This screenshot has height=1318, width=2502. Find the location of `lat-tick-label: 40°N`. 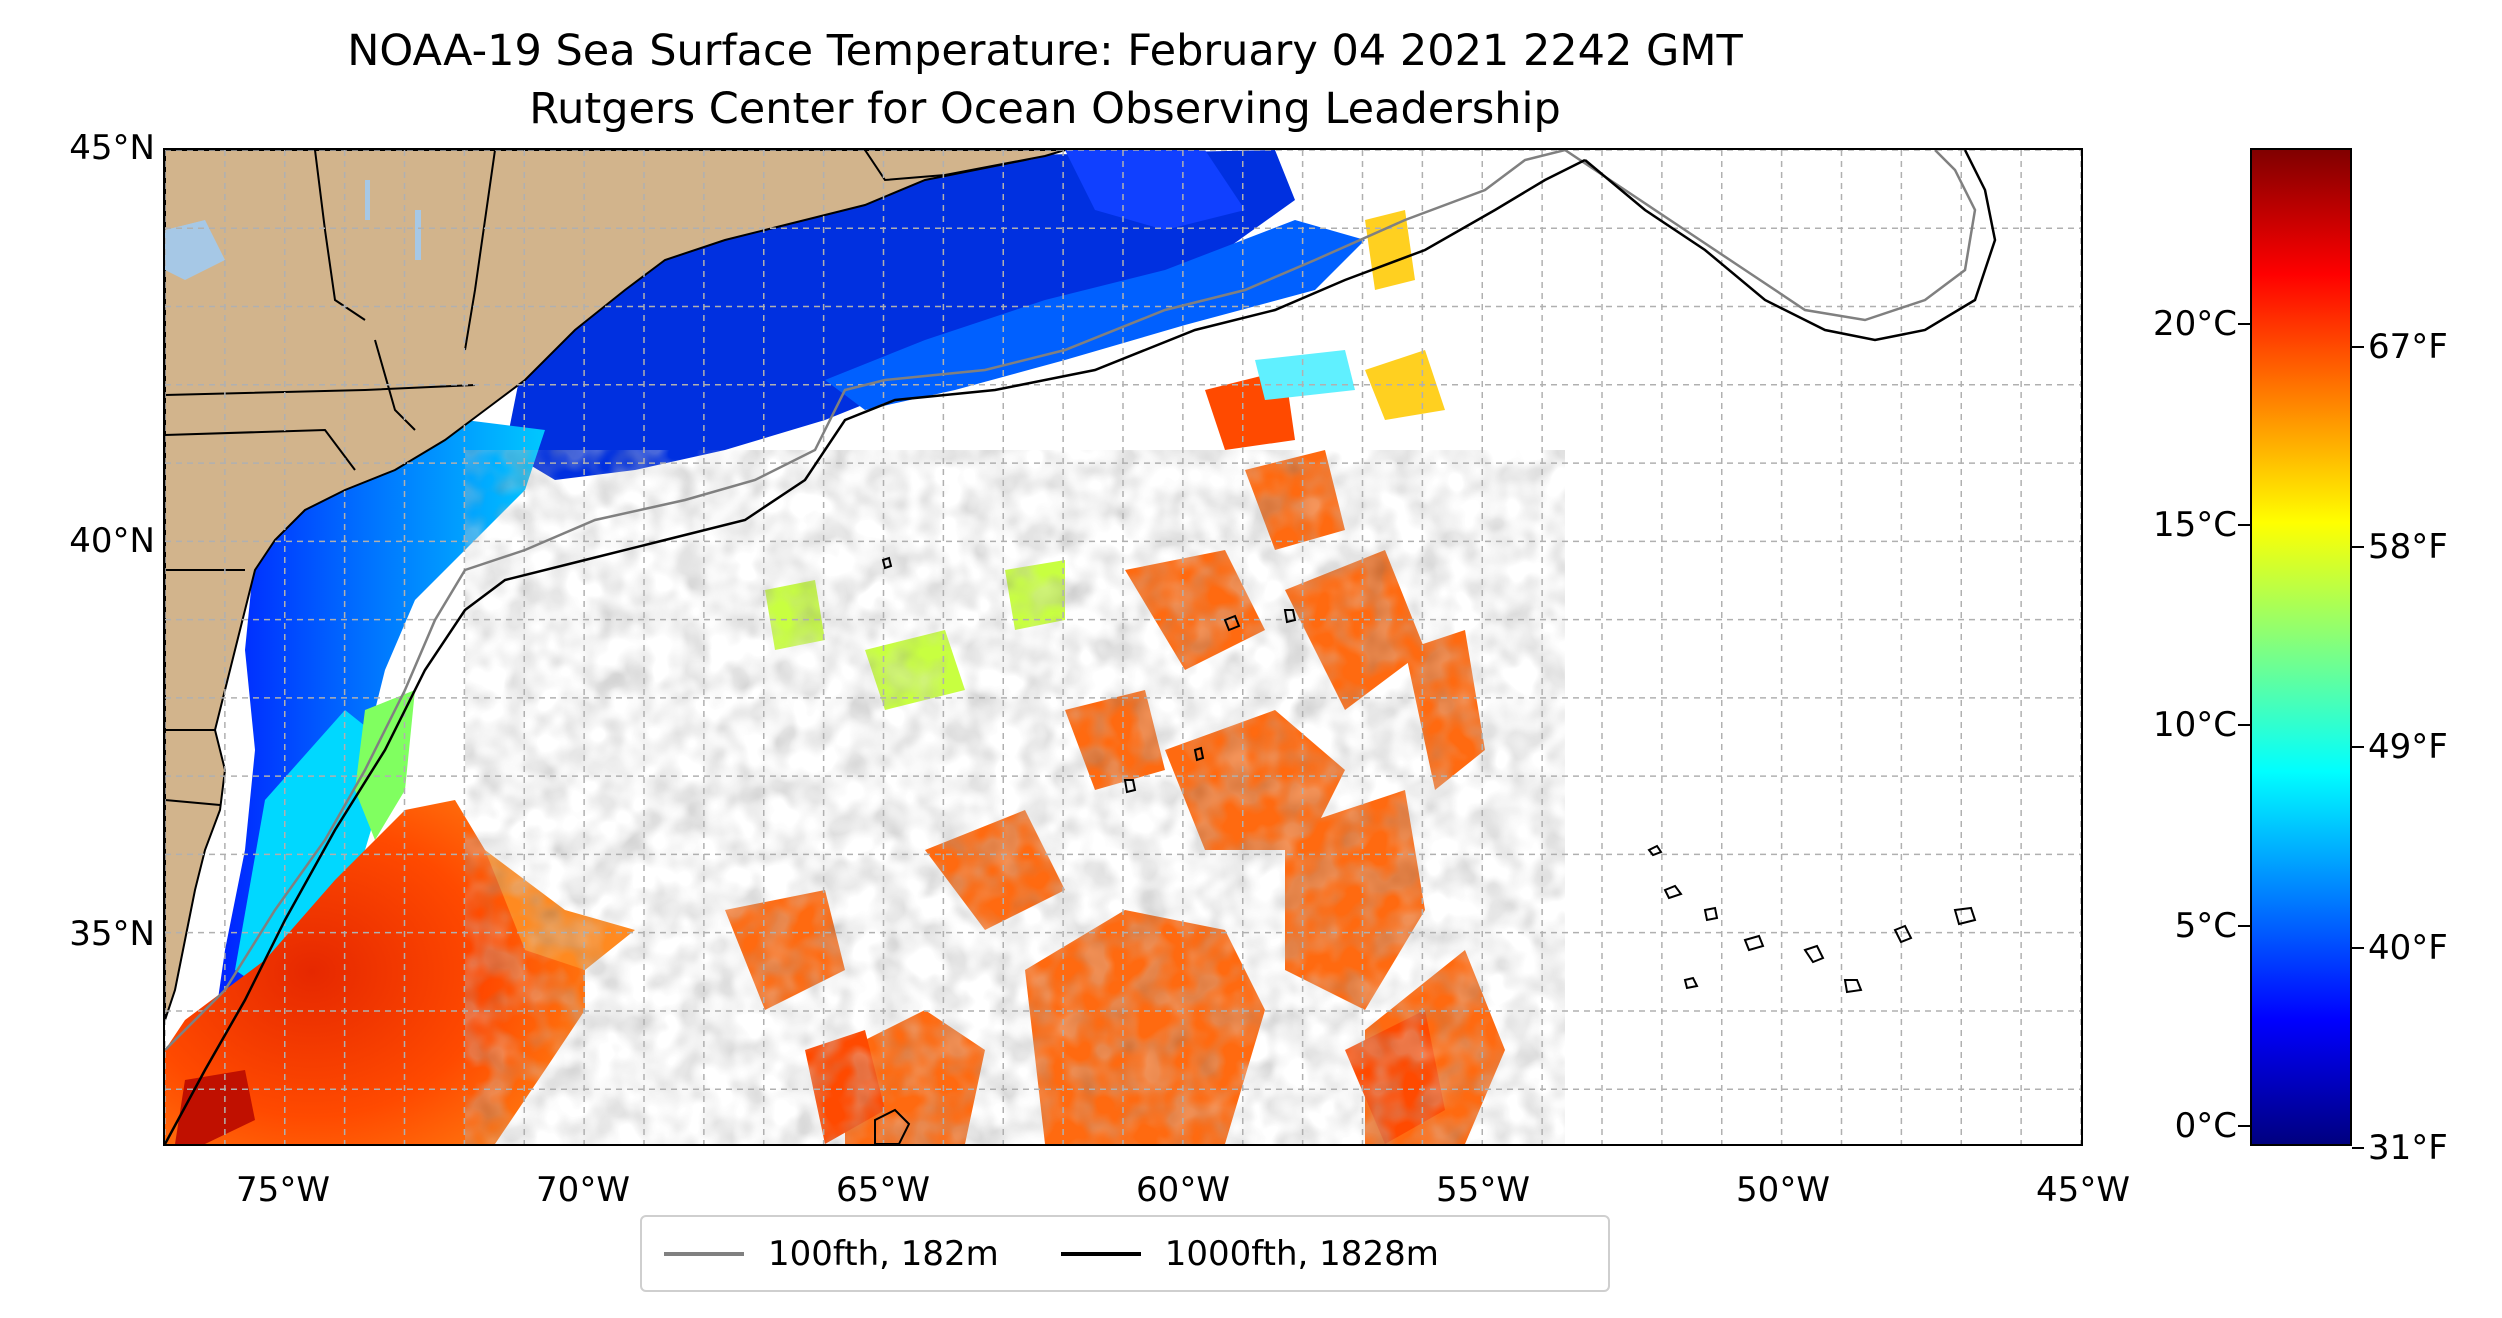

lat-tick-label: 40°N is located at coordinates (112, 540).